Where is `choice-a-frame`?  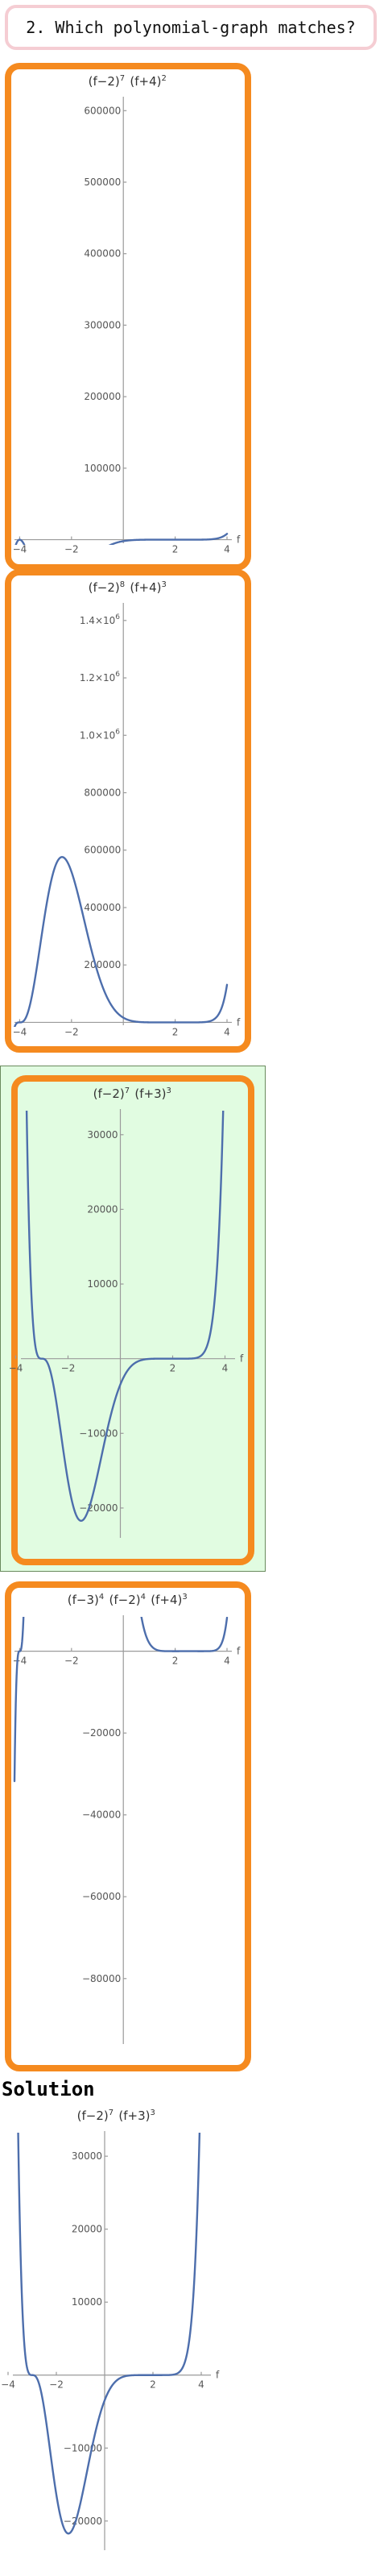
choice-a-frame is located at coordinates (128, 317).